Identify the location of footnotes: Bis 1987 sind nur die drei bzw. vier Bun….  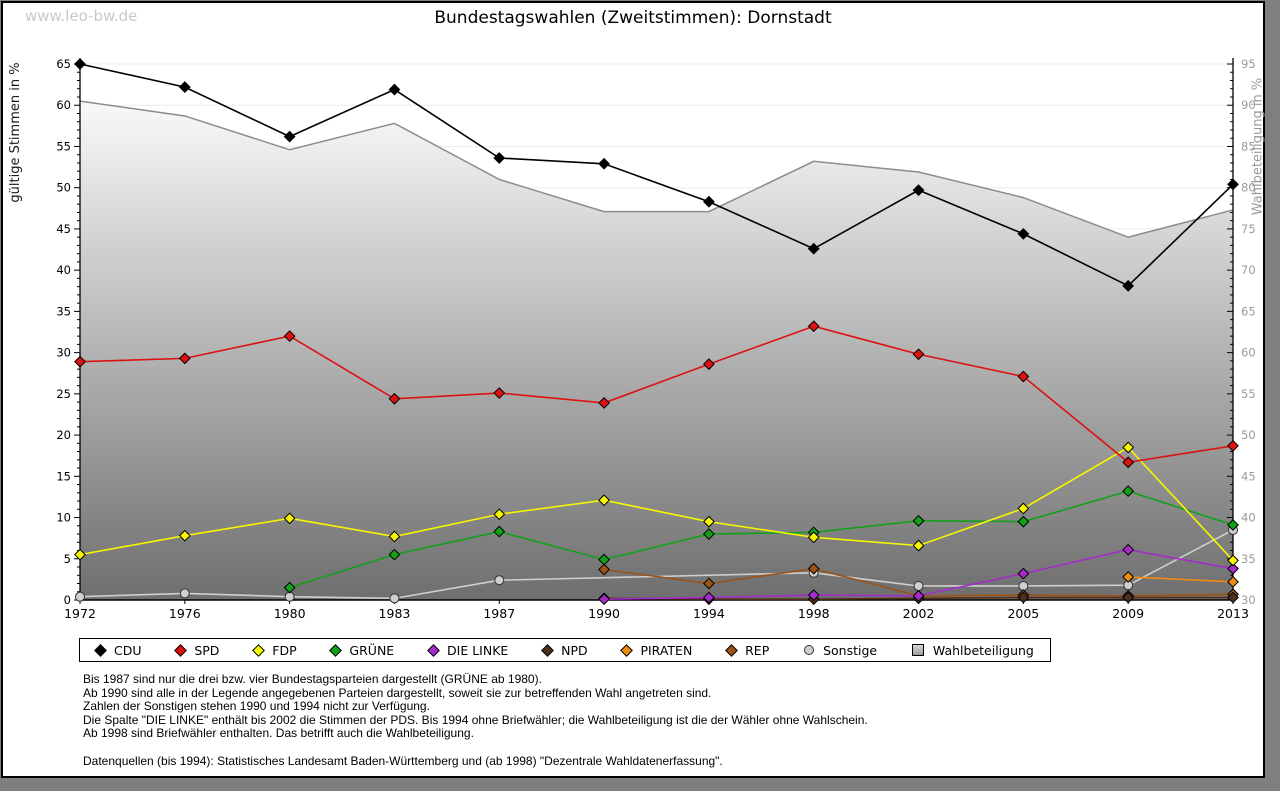
(475, 720).